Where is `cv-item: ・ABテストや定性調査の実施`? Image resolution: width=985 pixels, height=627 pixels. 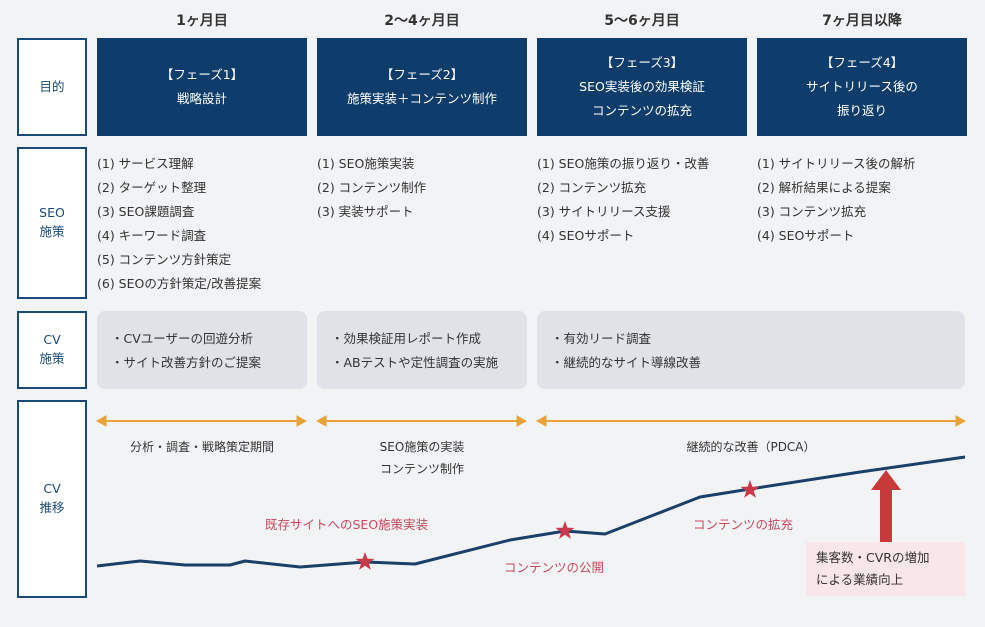 cv-item: ・ABテストや定性調査の実施 is located at coordinates (415, 362).